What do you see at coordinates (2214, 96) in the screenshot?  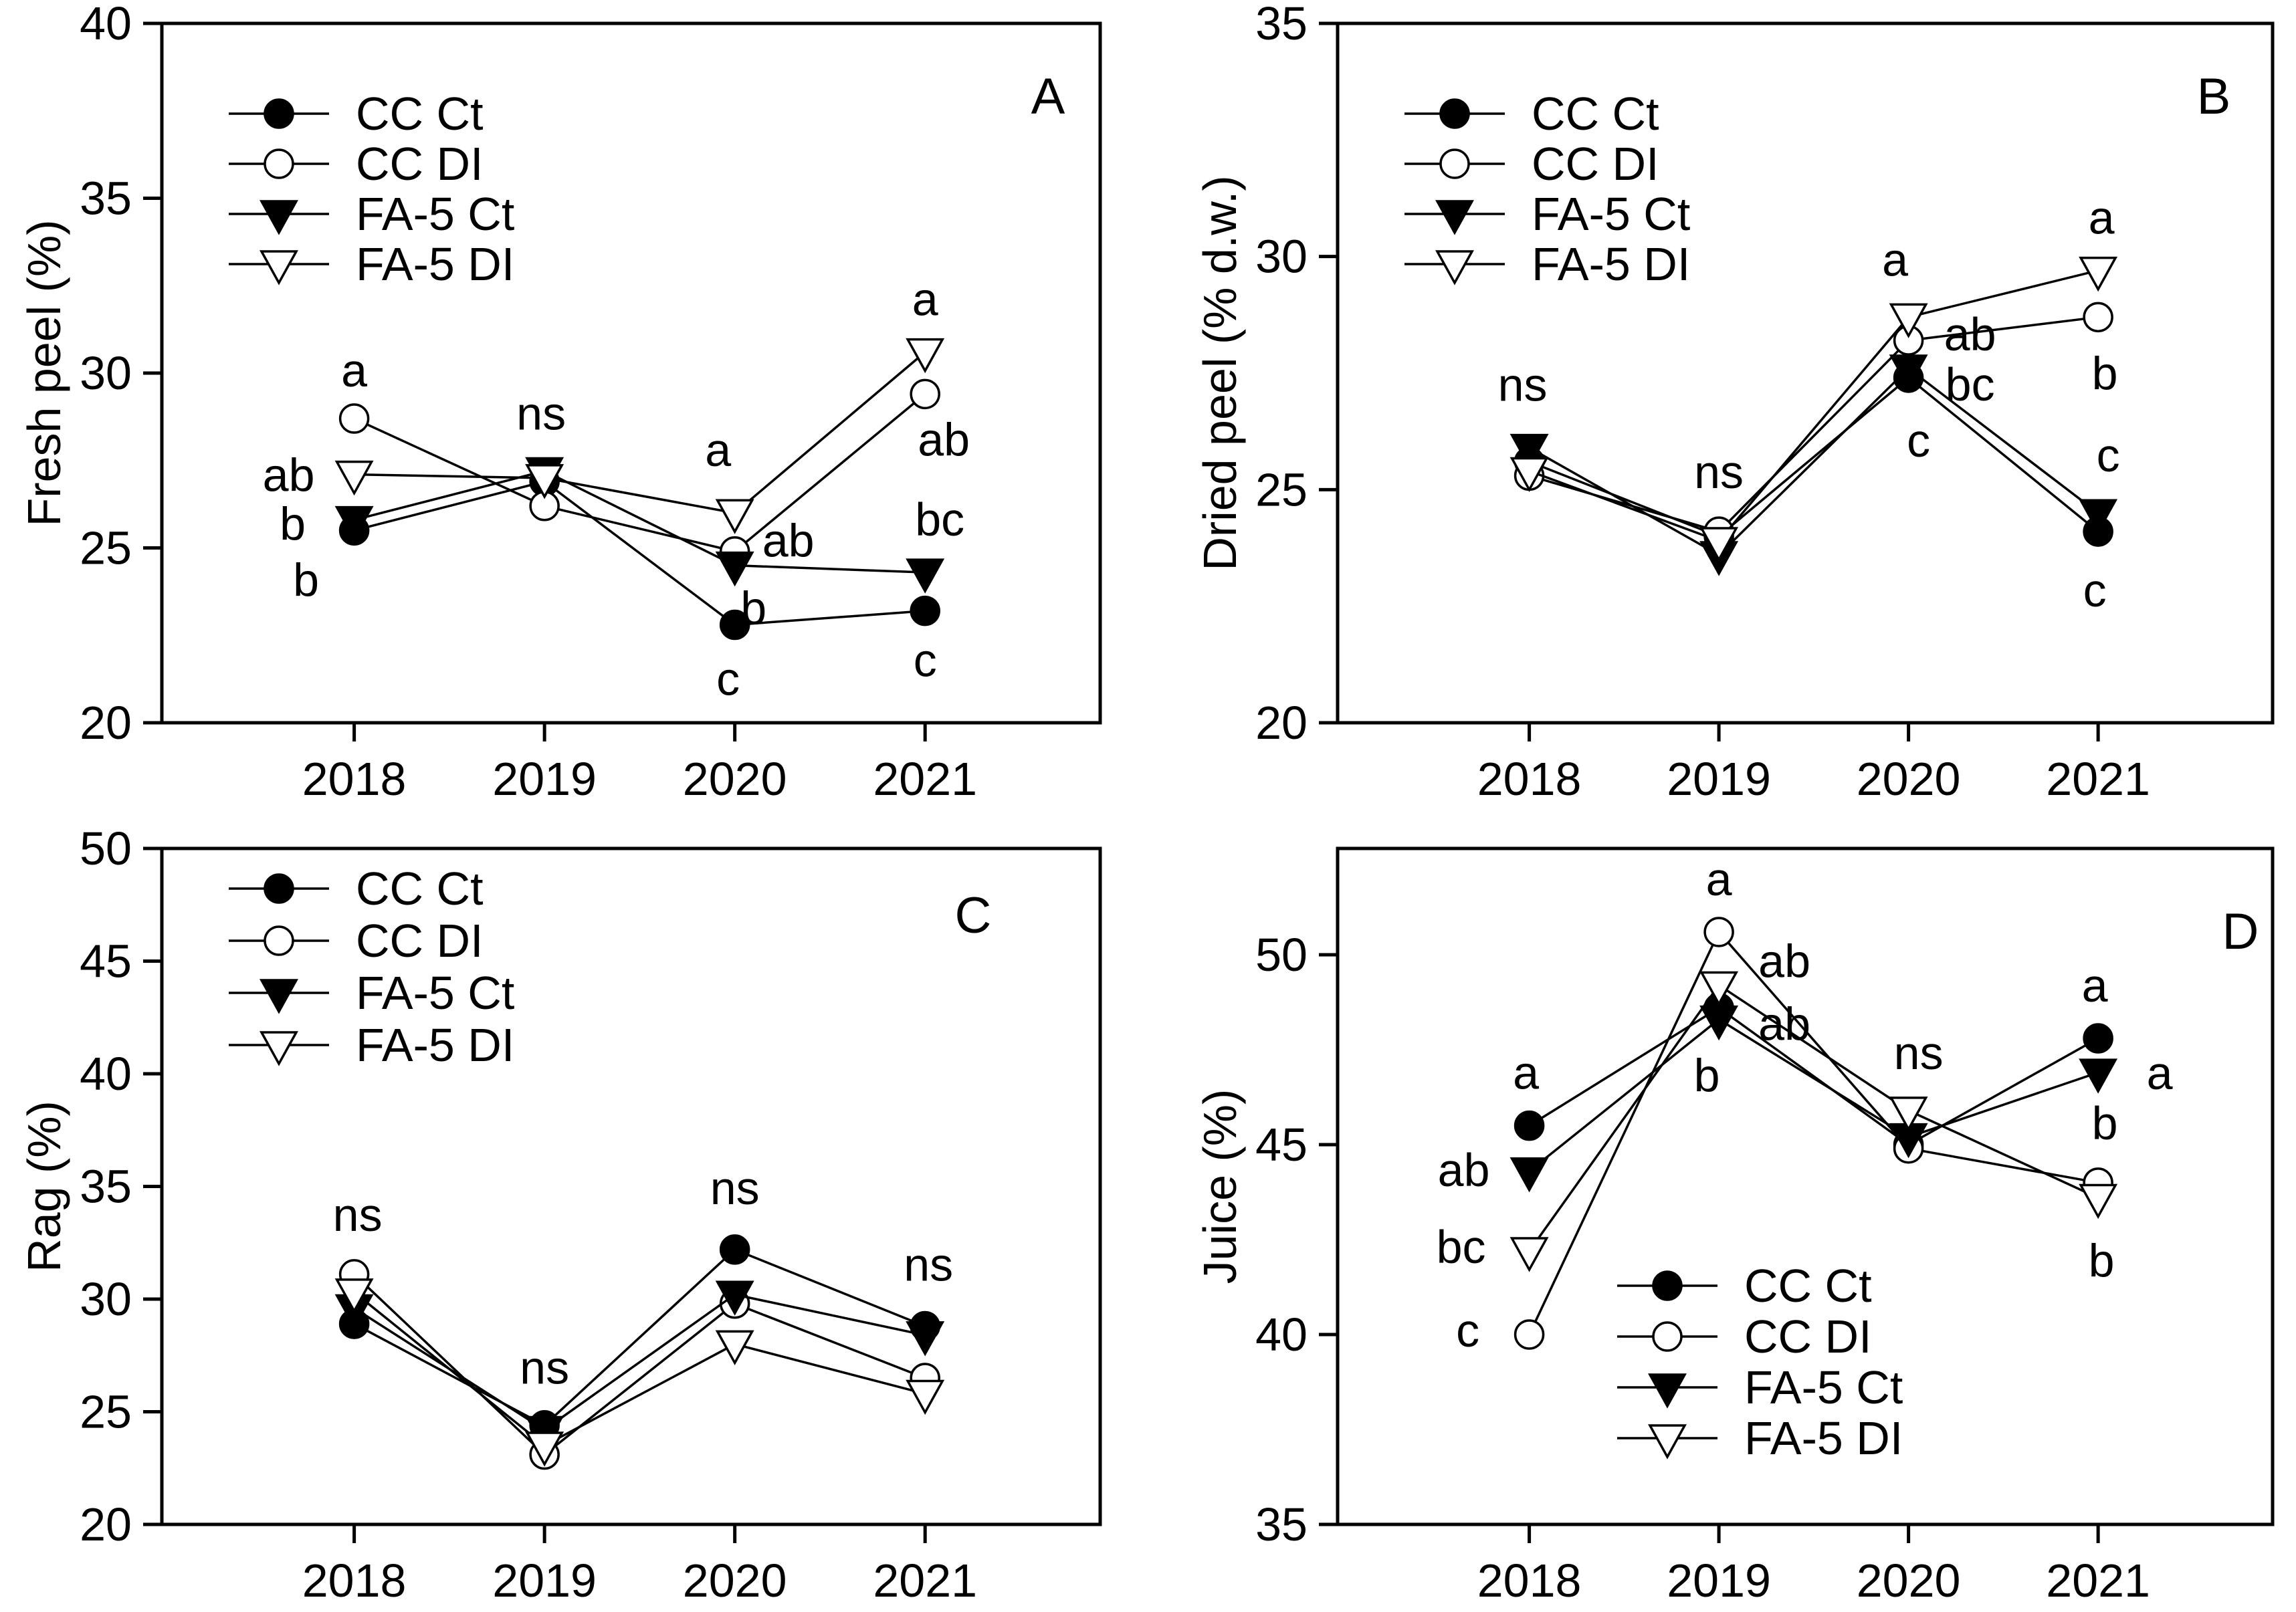 I see `panel-letter: B` at bounding box center [2214, 96].